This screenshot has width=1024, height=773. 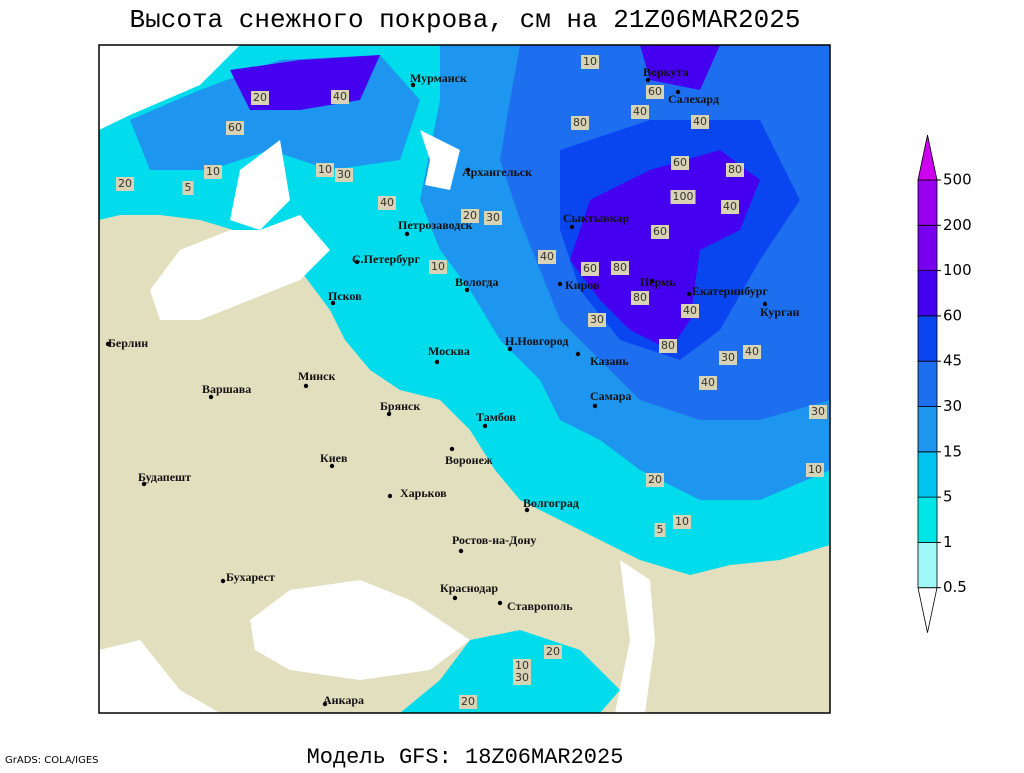 What do you see at coordinates (496, 417) in the screenshot?
I see `city-label: Тамбов` at bounding box center [496, 417].